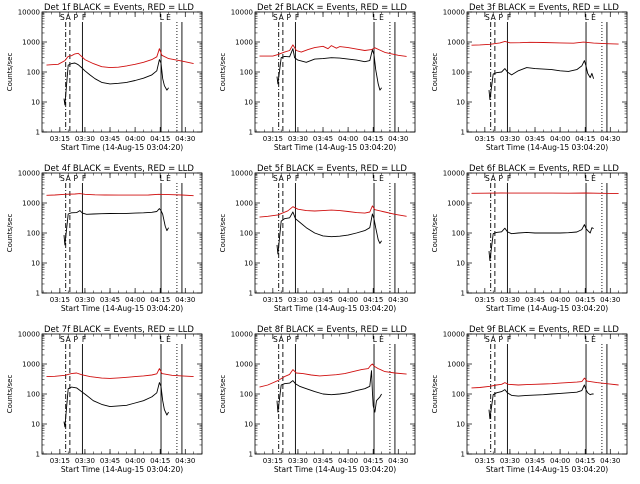  Describe the element at coordinates (119, 169) in the screenshot. I see `panel-title: Det 4f BLACK = Events, RED = LLD` at that location.